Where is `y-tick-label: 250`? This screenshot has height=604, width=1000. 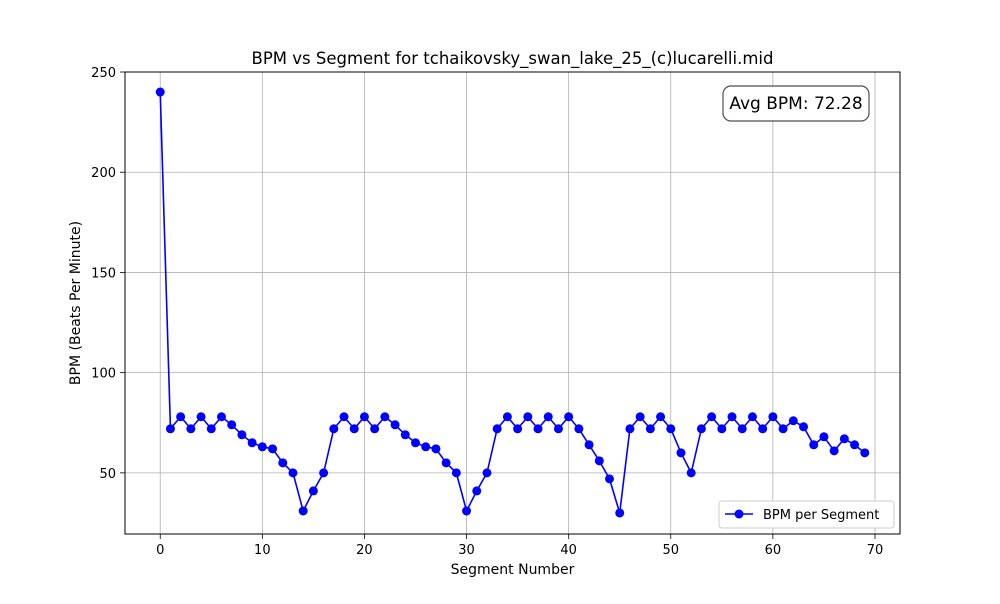
y-tick-label: 250 is located at coordinates (103, 73).